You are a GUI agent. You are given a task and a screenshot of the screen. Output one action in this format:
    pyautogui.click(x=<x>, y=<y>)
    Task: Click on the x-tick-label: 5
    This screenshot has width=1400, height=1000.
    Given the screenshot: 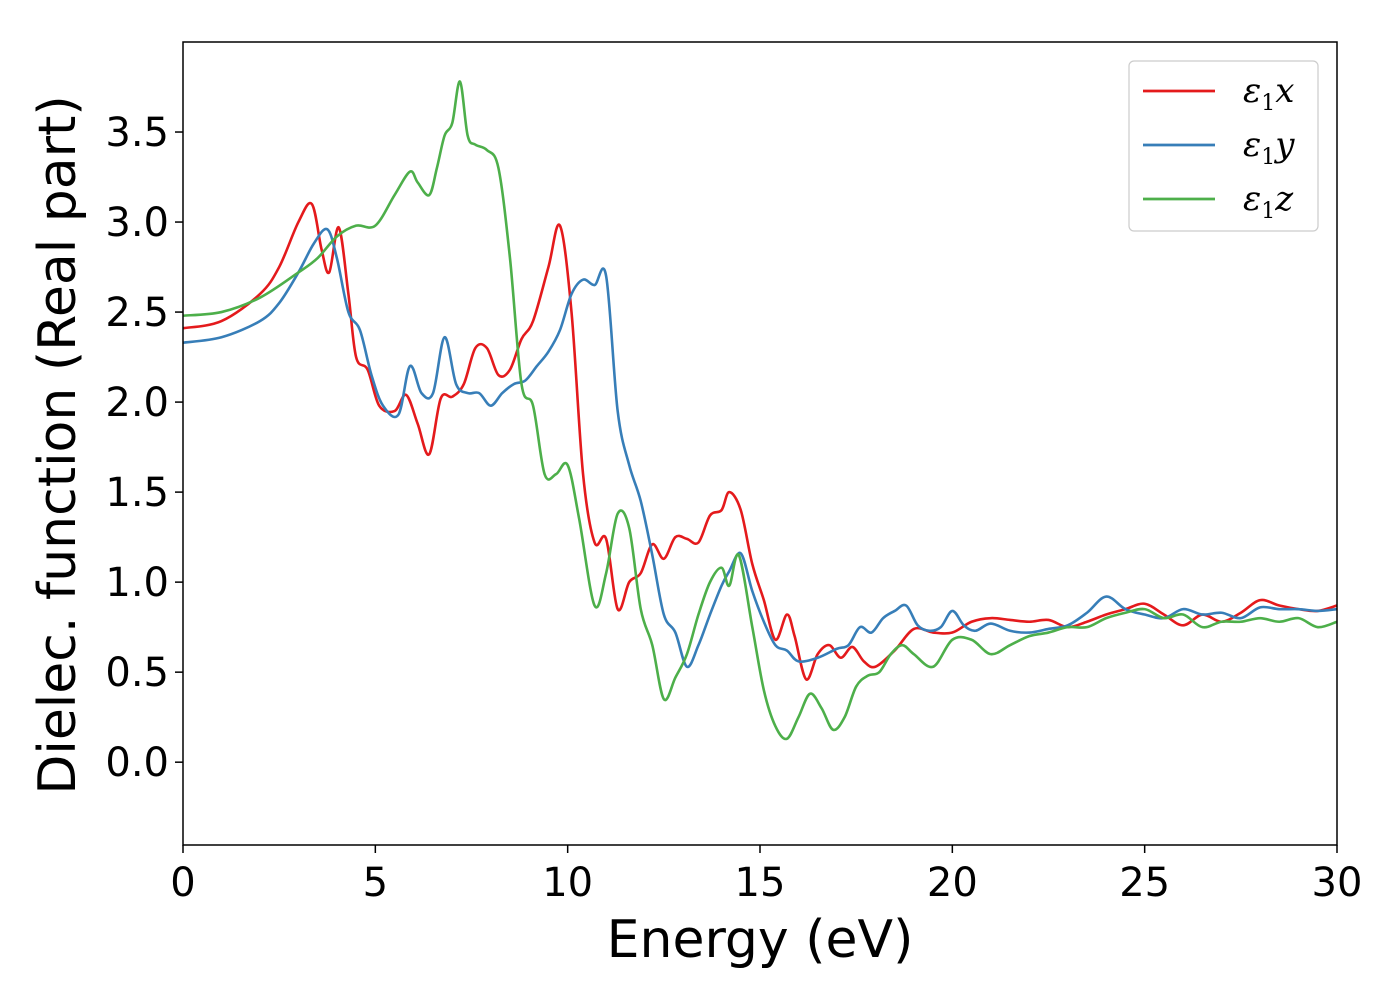 What is the action you would take?
    pyautogui.click(x=375, y=883)
    